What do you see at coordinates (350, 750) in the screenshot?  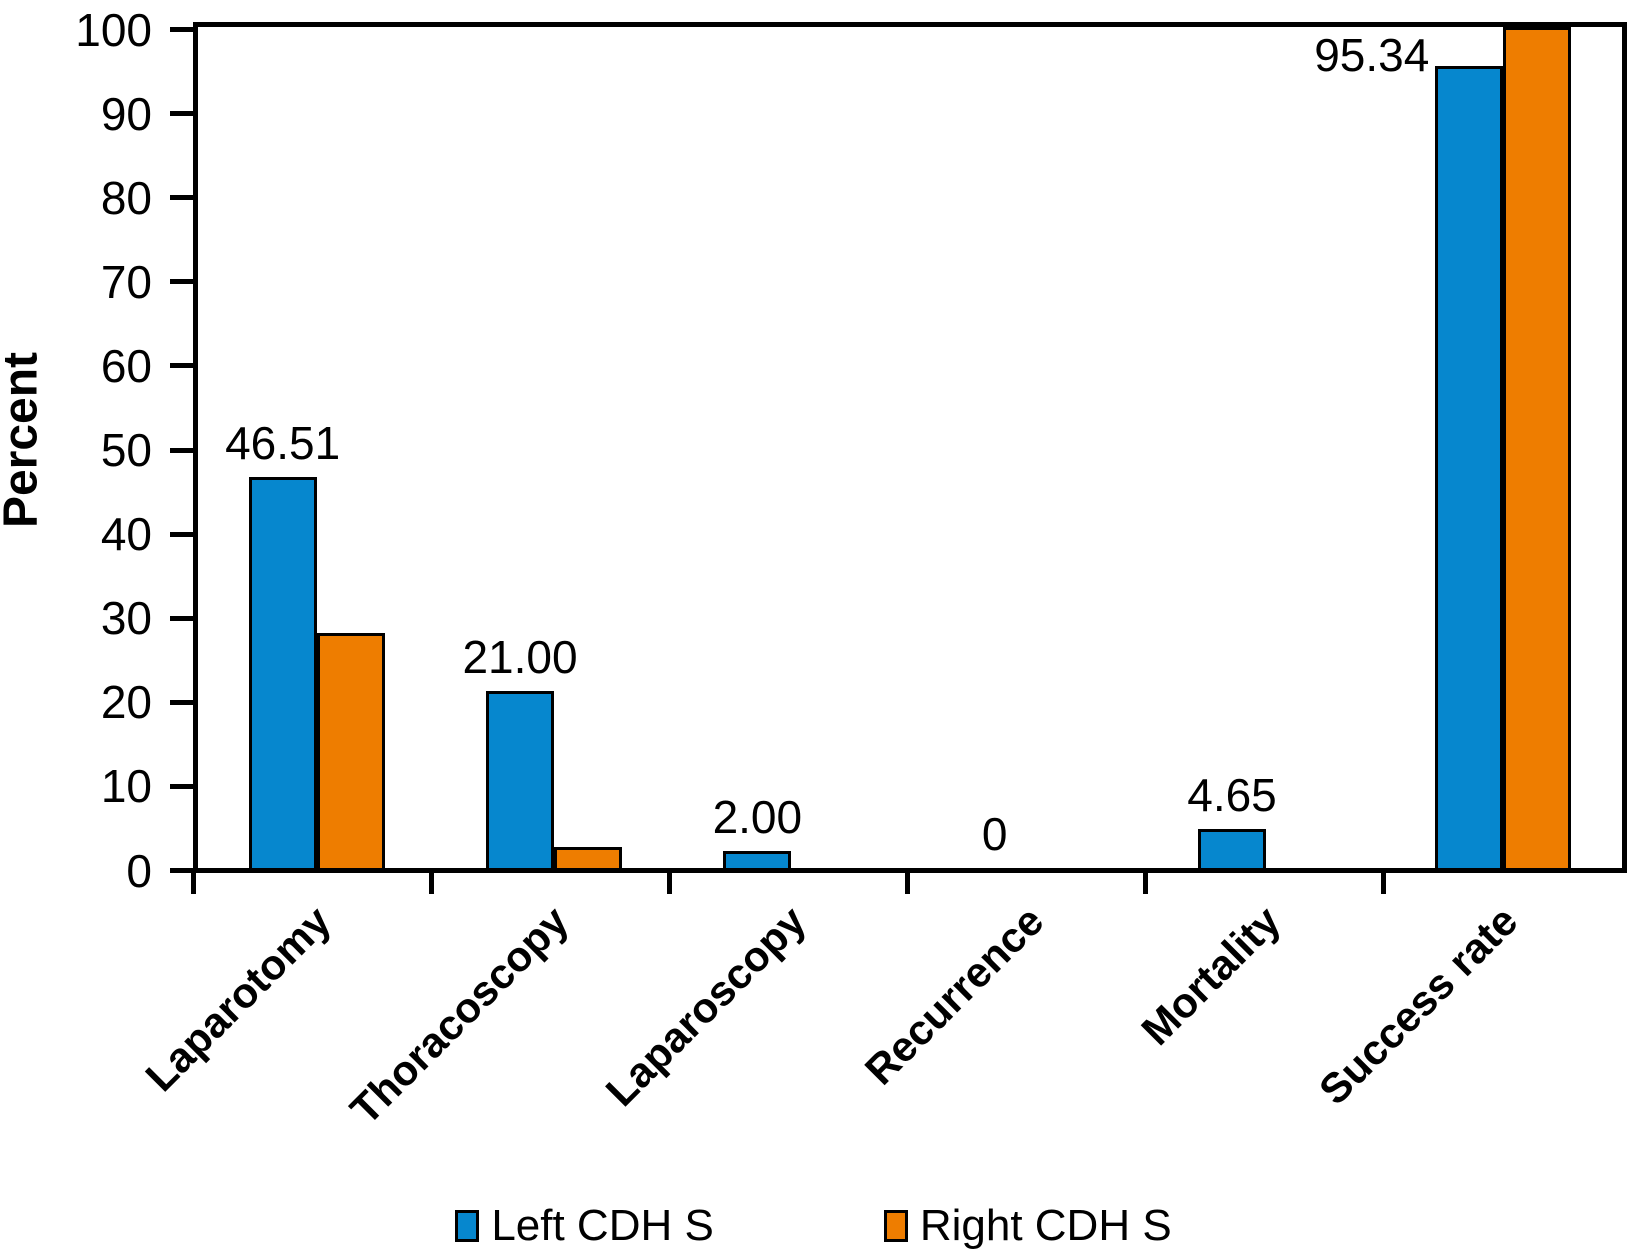 I see `bar-right-cdh-s-laparotomy` at bounding box center [350, 750].